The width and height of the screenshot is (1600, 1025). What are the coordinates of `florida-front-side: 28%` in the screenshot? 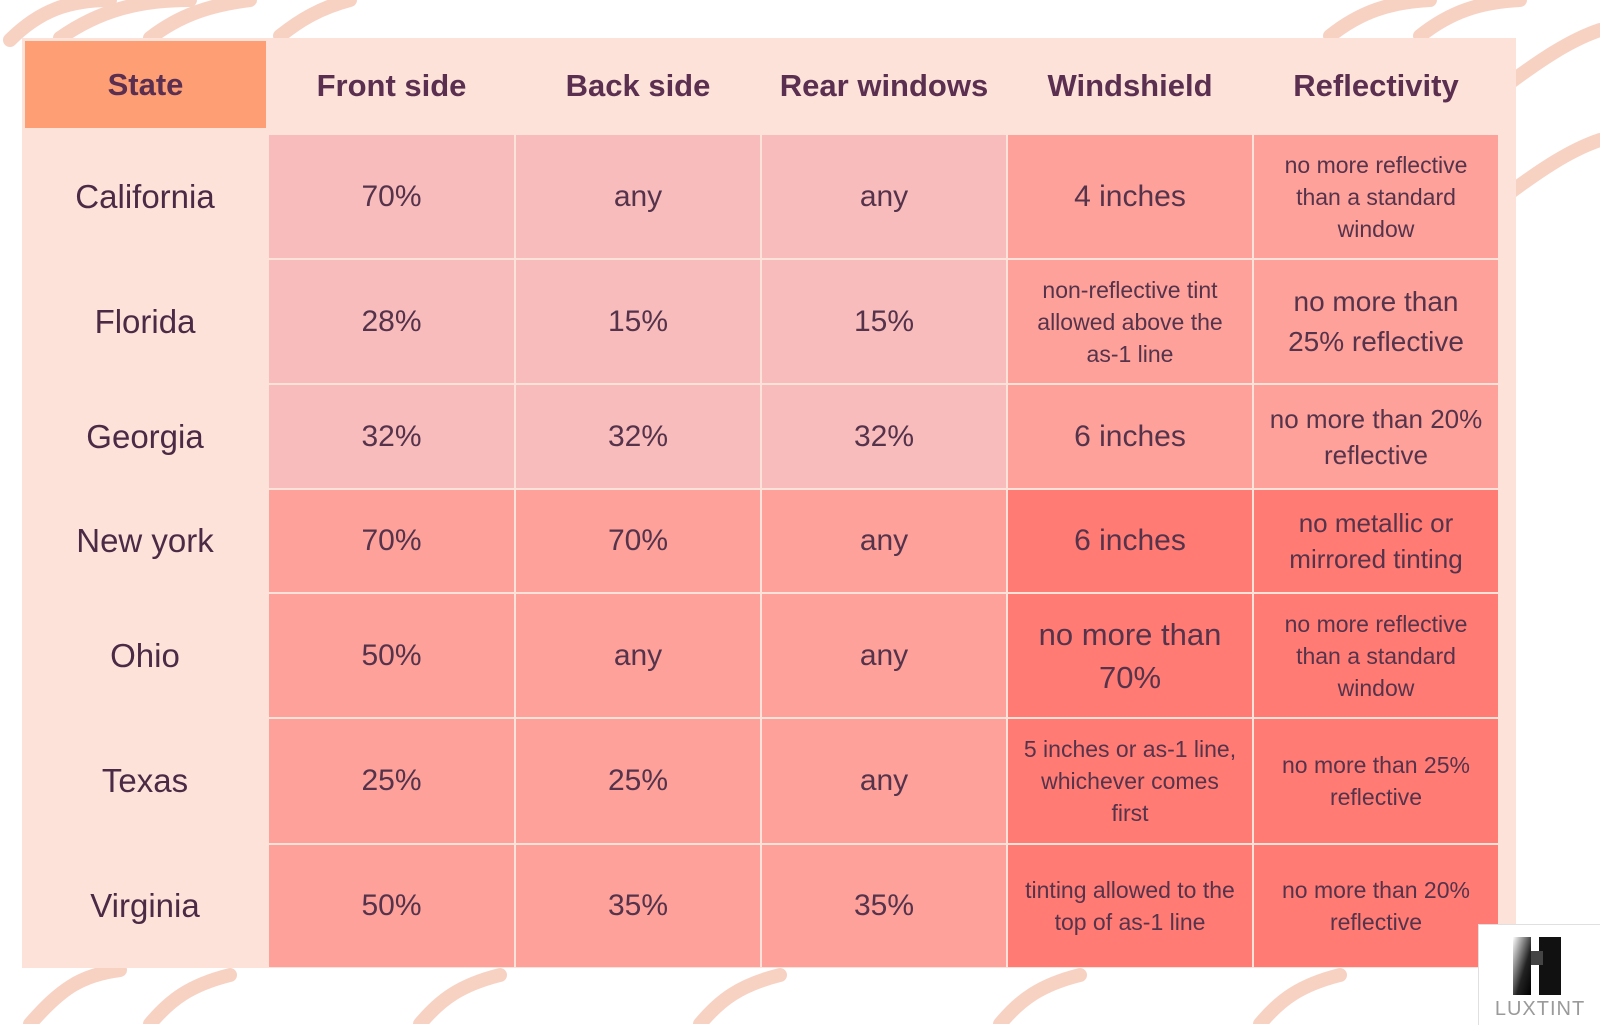 It's located at (391, 321).